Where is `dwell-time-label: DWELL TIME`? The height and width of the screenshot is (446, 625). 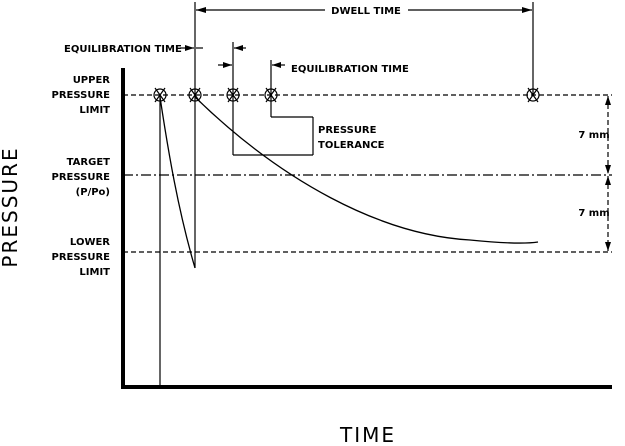 dwell-time-label: DWELL TIME is located at coordinates (366, 11).